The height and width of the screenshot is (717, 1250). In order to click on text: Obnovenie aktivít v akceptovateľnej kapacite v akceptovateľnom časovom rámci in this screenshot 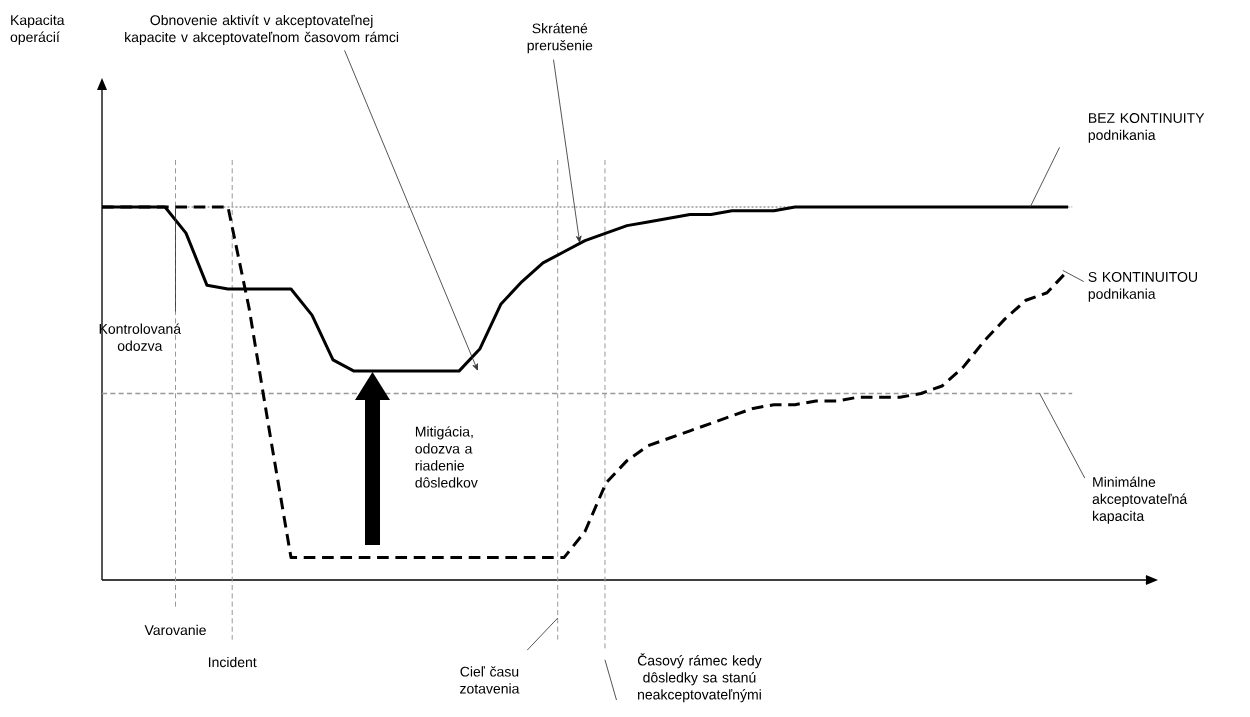, I will do `click(262, 29)`.